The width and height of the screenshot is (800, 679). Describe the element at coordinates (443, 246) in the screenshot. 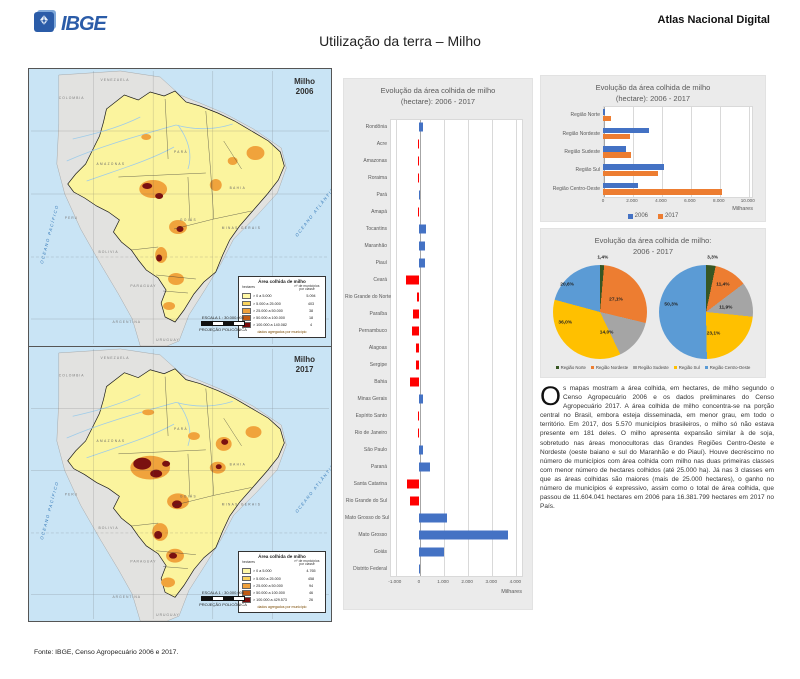

I see `state-bar-row: Maranhão` at that location.